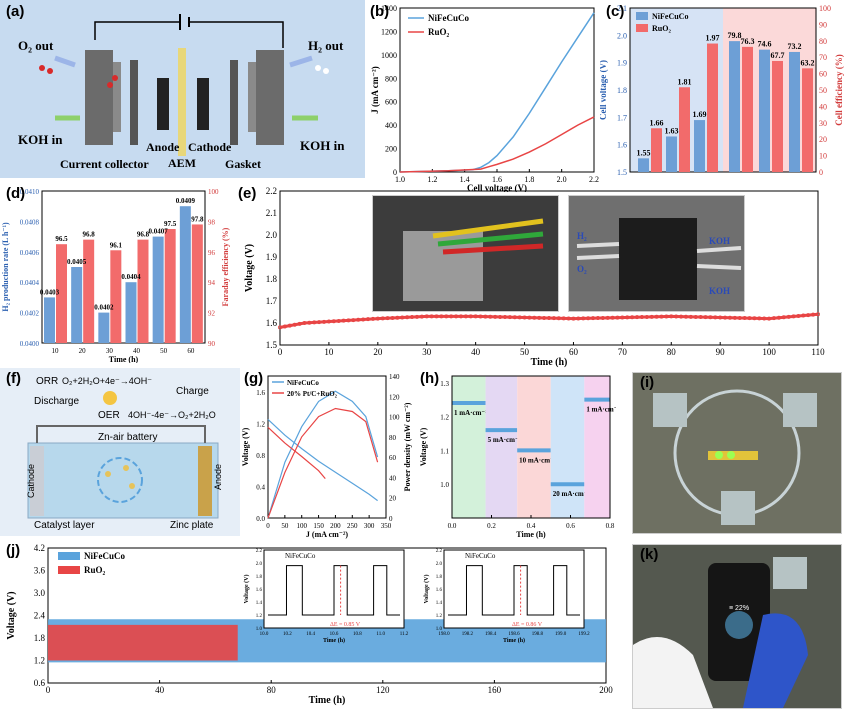  What do you see at coordinates (107, 381) in the screenshot?
I see `orr-equation: O₂+2H₂O+4e⁻→4OH⁻` at bounding box center [107, 381].